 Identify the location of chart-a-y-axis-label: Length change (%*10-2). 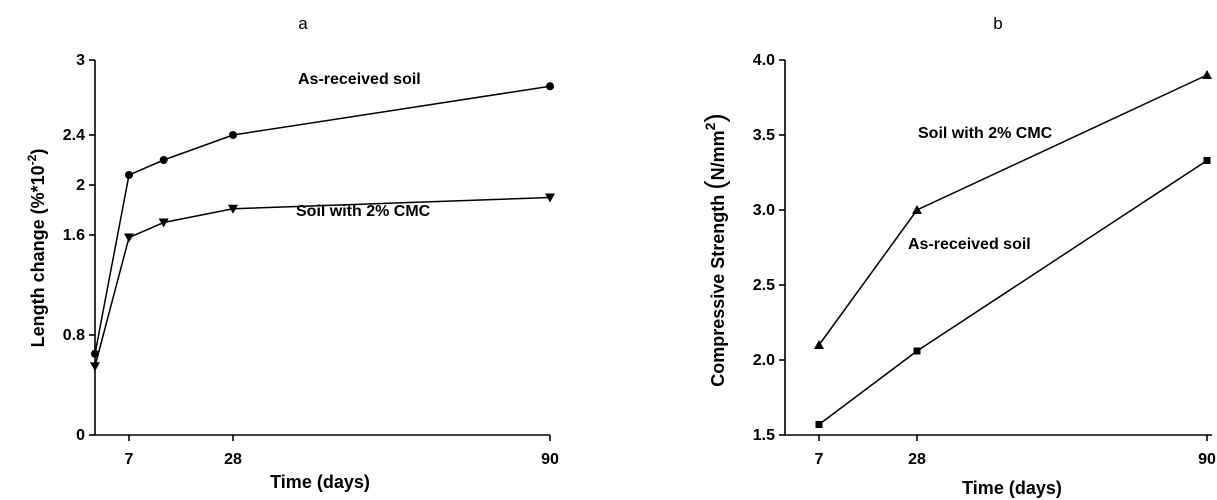
(36, 248).